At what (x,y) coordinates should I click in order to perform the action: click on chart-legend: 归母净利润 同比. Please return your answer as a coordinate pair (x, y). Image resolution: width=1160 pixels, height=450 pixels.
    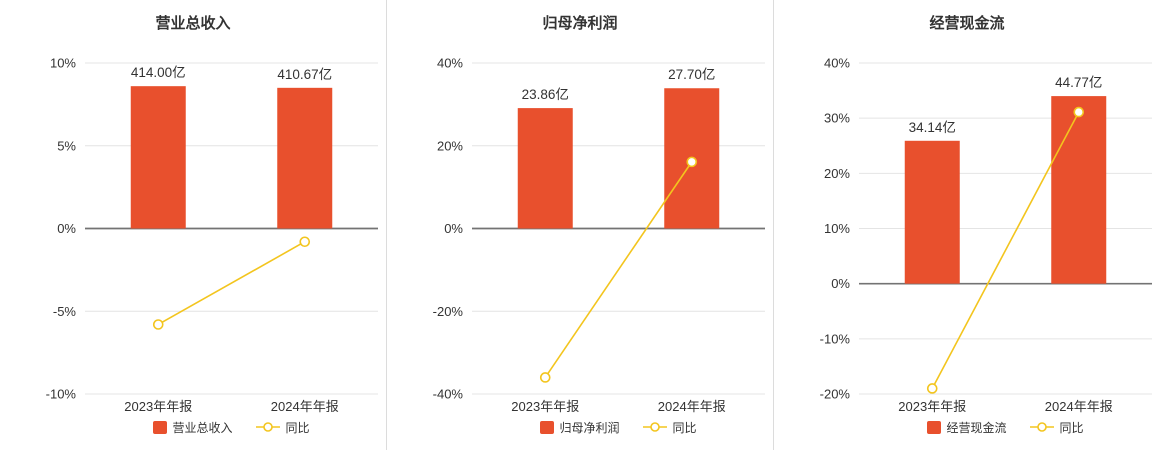
    Looking at the image, I should click on (580, 427).